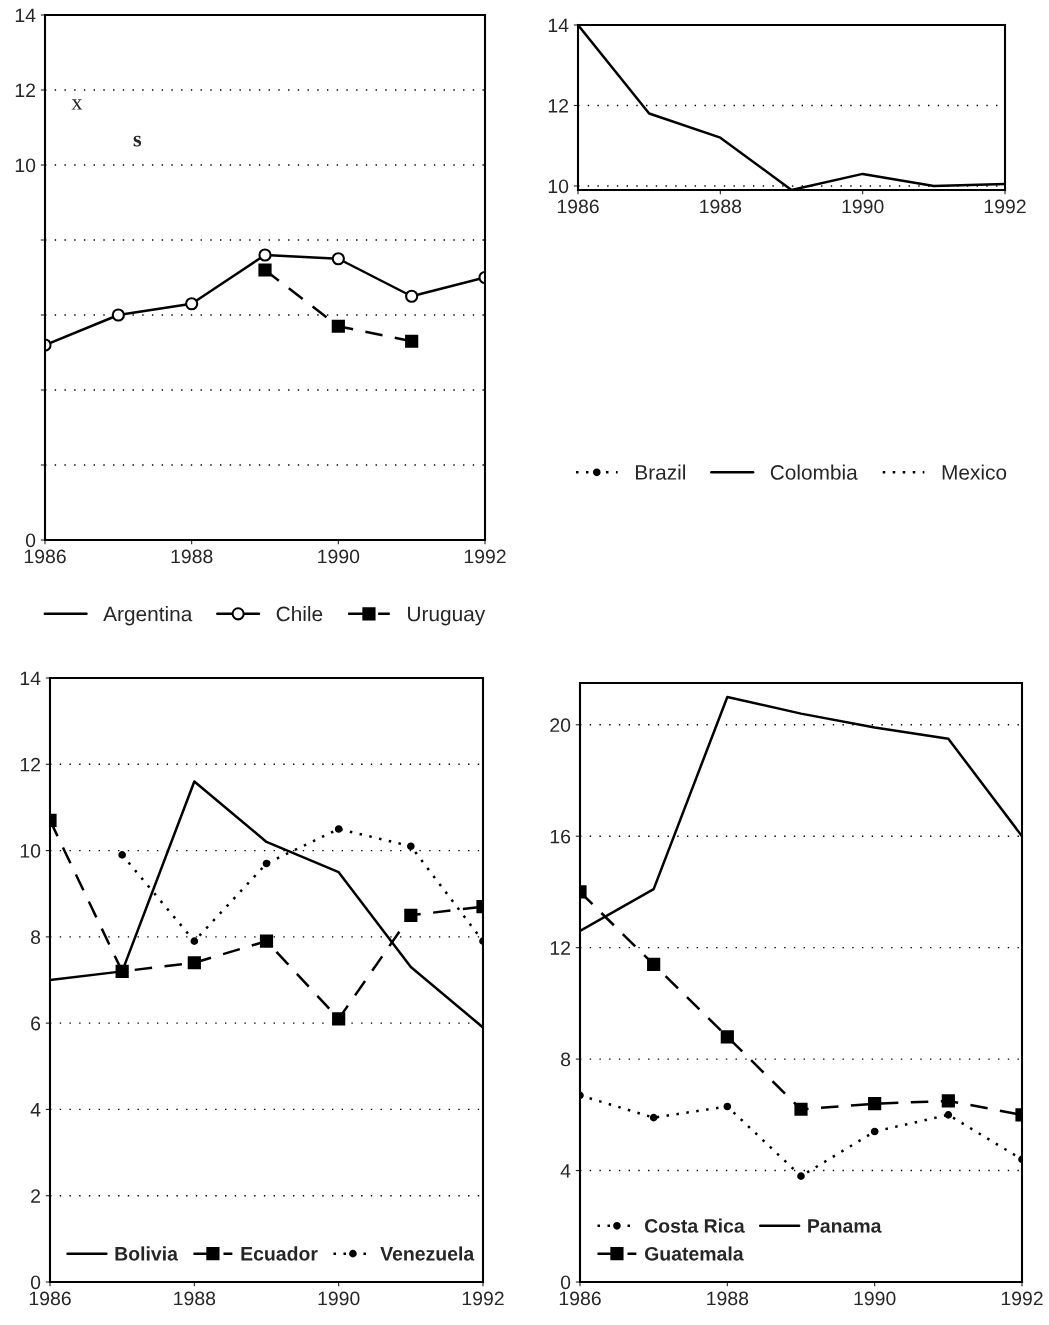 The width and height of the screenshot is (1049, 1325). Describe the element at coordinates (36, 1023) in the screenshot. I see `y-tick-label: 6` at that location.